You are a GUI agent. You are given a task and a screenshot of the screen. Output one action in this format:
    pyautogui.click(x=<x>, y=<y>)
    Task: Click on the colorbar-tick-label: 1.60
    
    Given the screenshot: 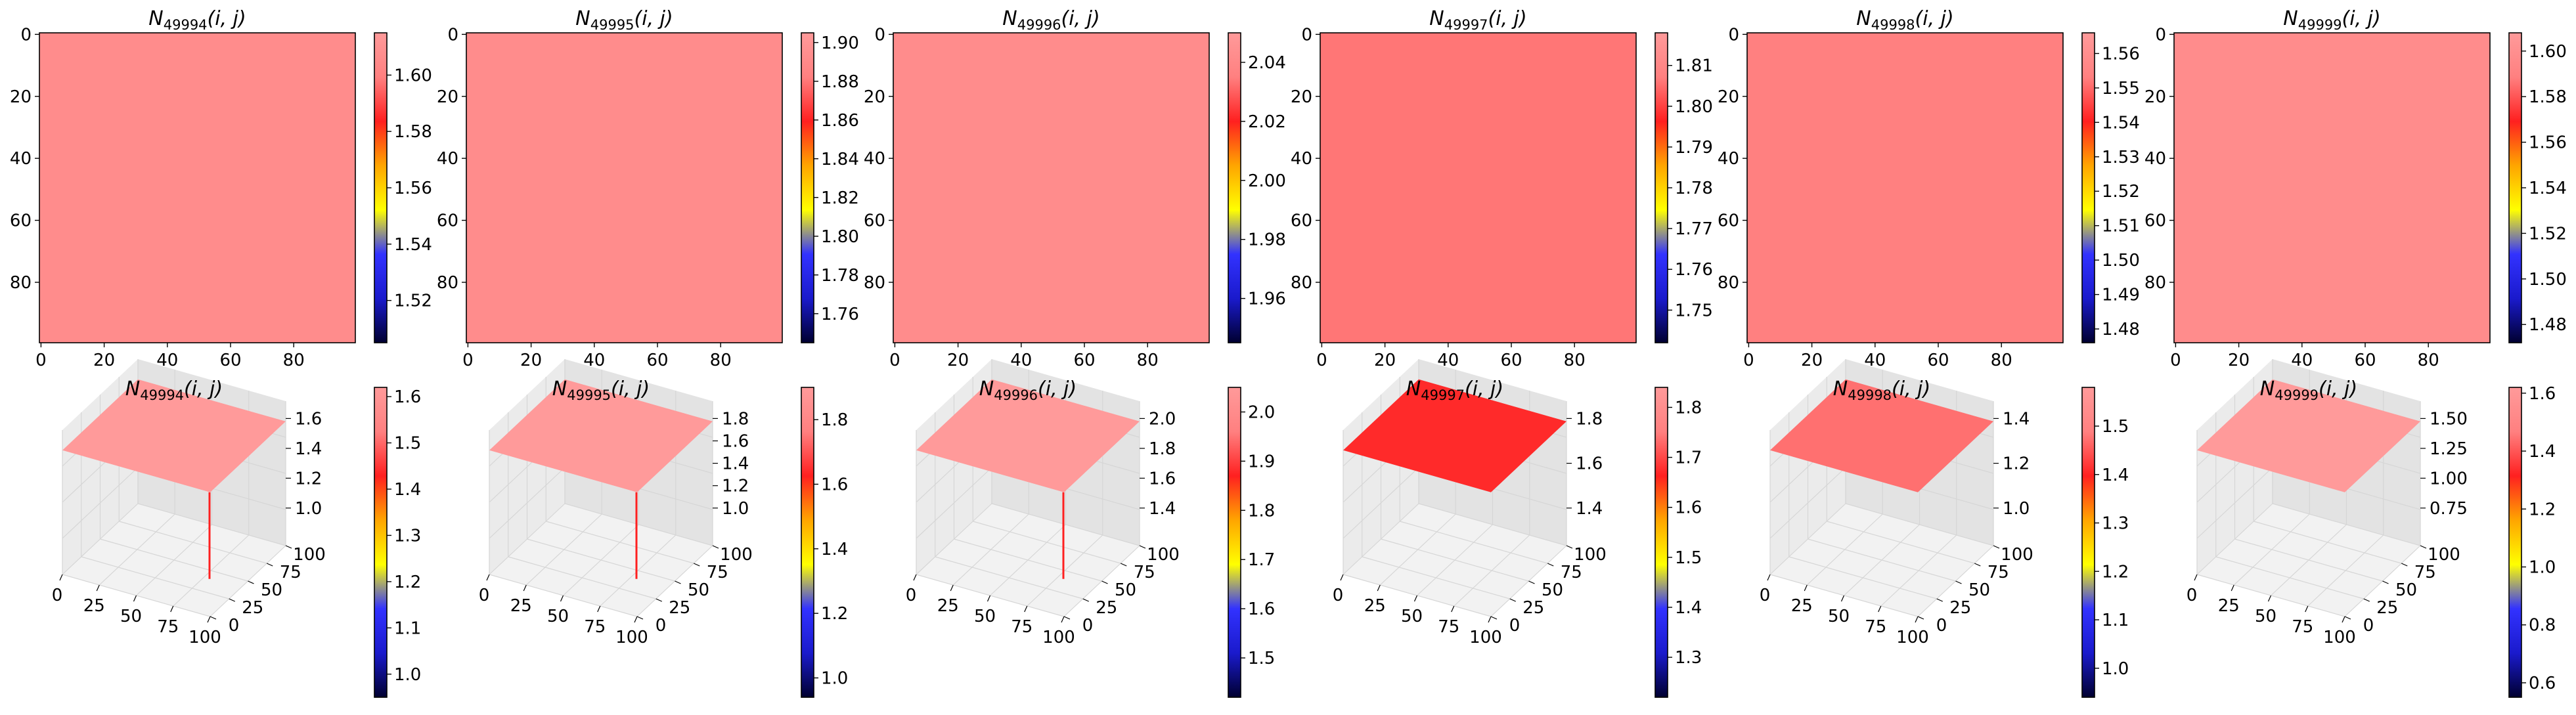 What is the action you would take?
    pyautogui.click(x=413, y=75)
    